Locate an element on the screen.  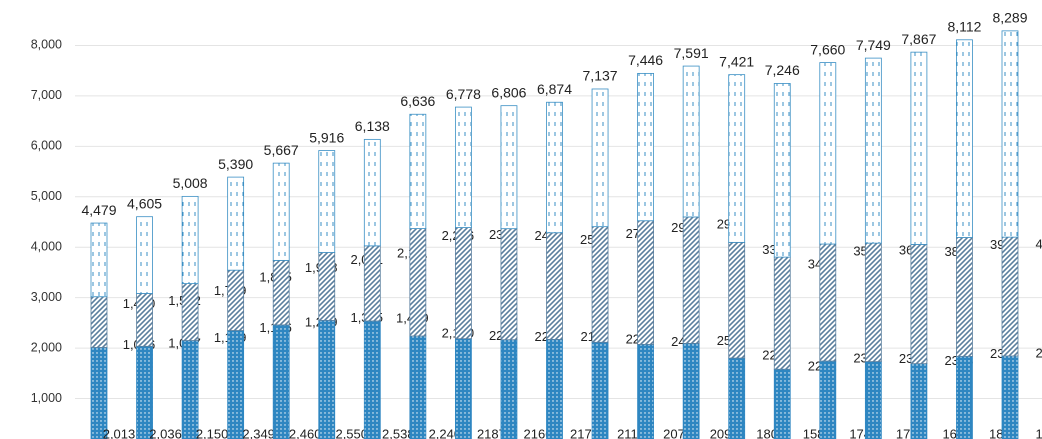
total-label: 5,390 is located at coordinates (235, 164).